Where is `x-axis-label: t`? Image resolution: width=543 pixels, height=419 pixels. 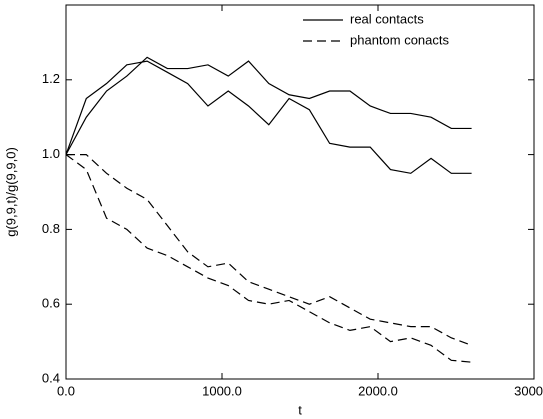
x-axis-label: t is located at coordinates (300, 409).